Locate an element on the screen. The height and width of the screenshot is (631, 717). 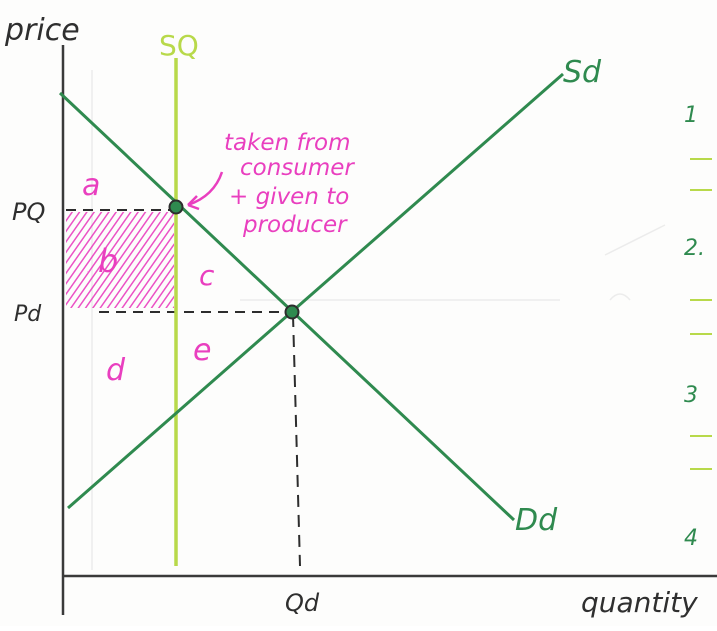
annotation-line-2: consumer is located at coordinates (297, 168).